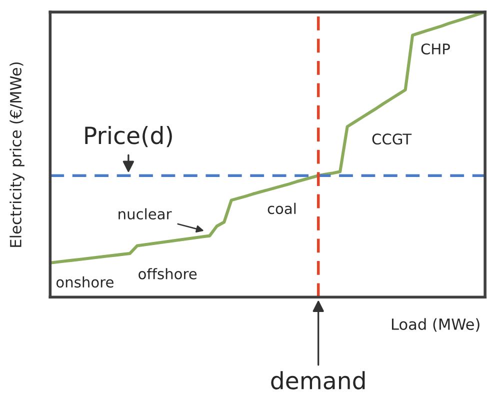  I want to click on annotation: nuclear, so click(145, 214).